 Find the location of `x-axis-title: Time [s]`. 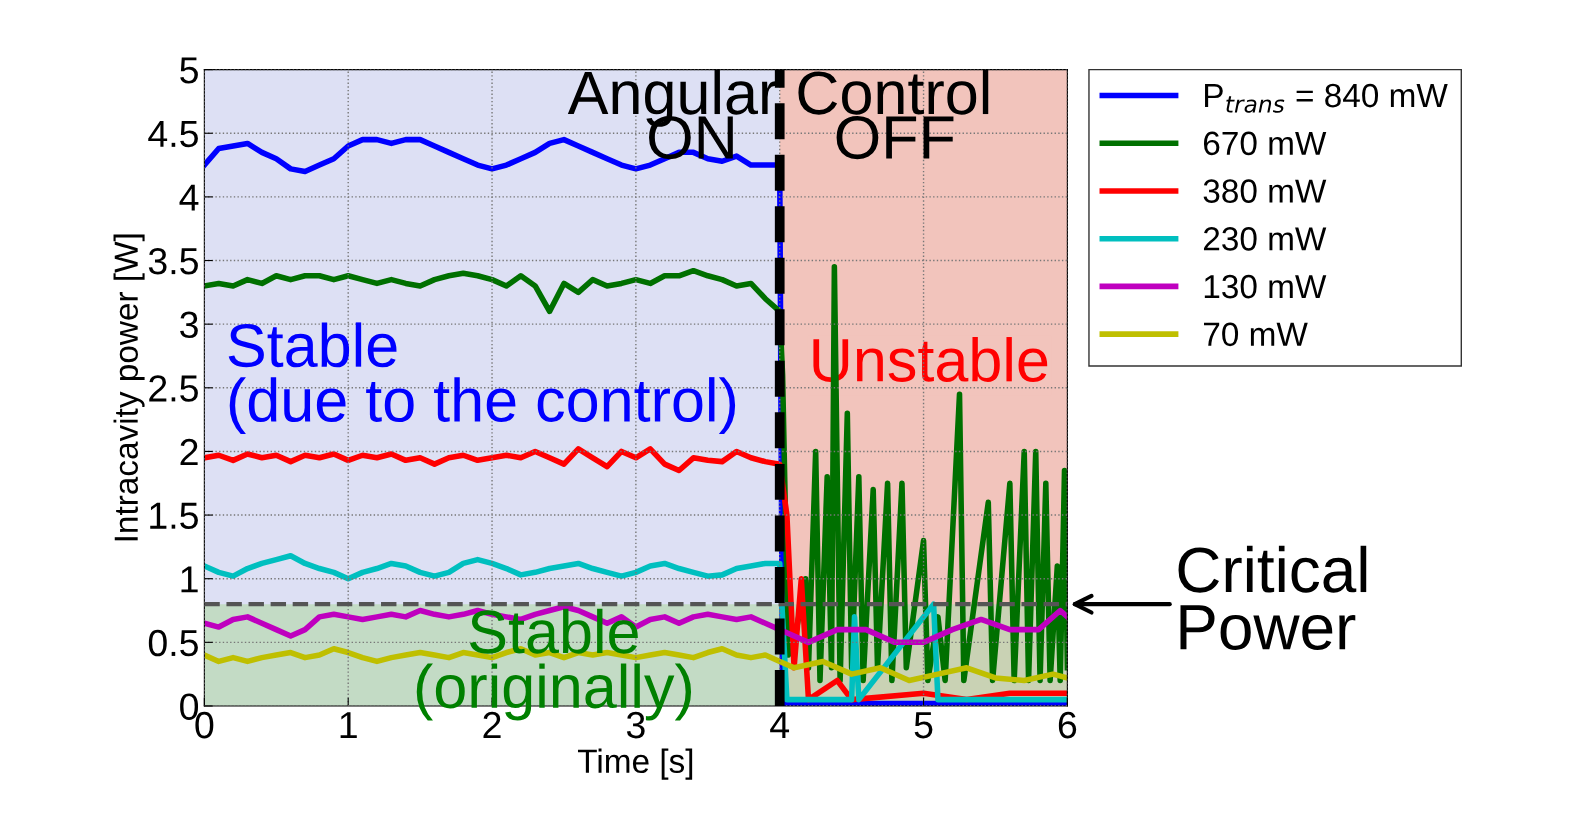

x-axis-title: Time [s] is located at coordinates (635, 764).